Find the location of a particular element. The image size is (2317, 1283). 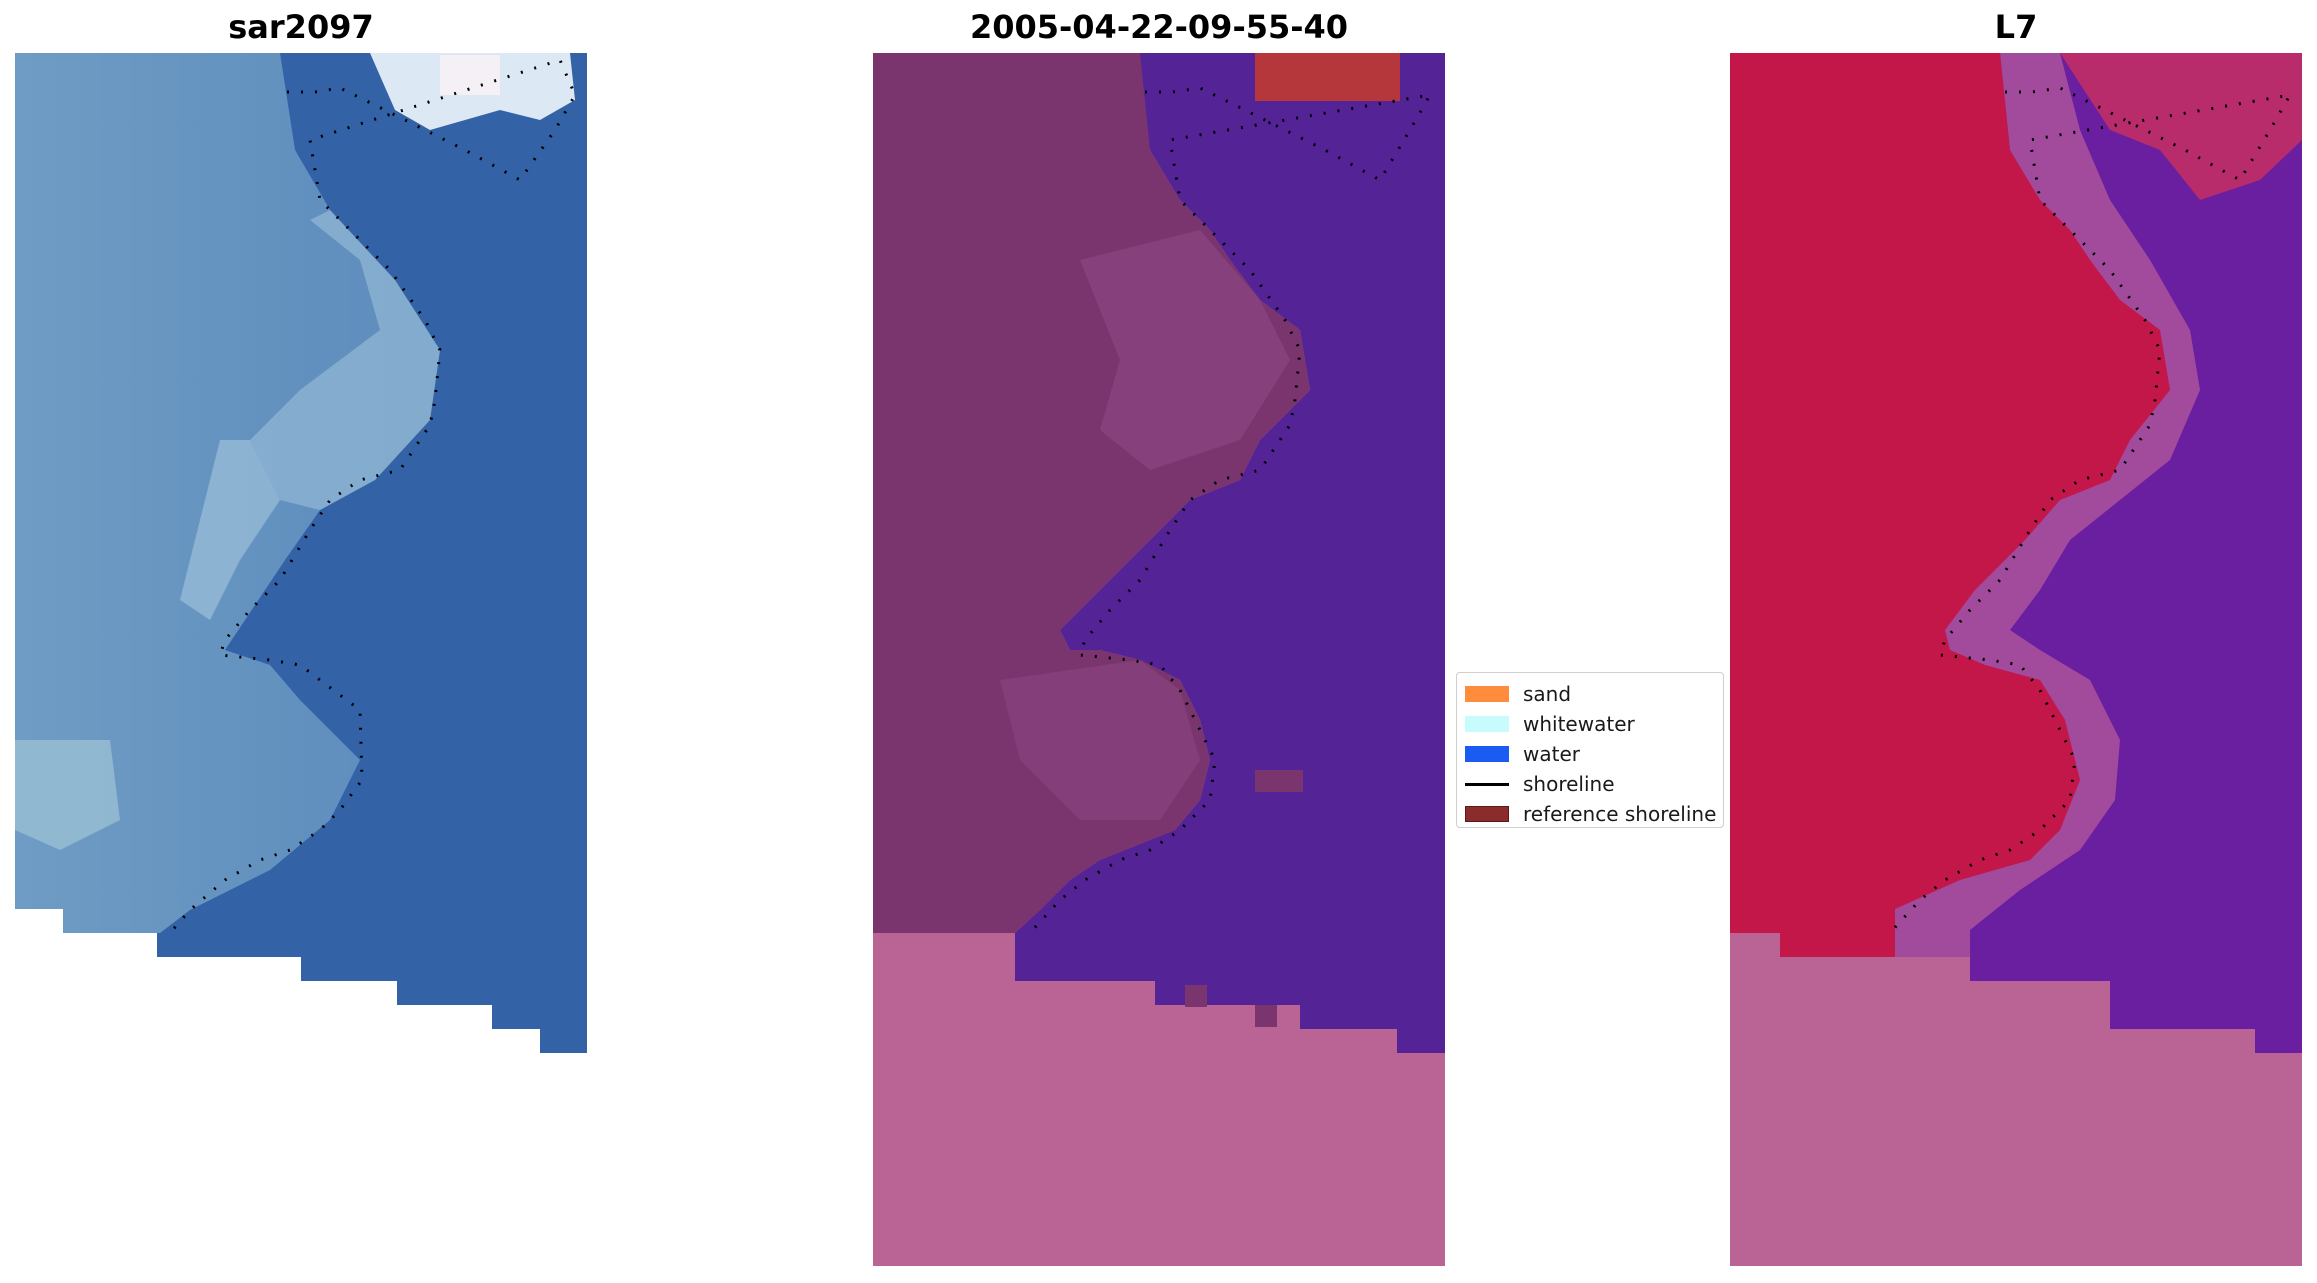

legend-label: whitewater is located at coordinates (1579, 724).